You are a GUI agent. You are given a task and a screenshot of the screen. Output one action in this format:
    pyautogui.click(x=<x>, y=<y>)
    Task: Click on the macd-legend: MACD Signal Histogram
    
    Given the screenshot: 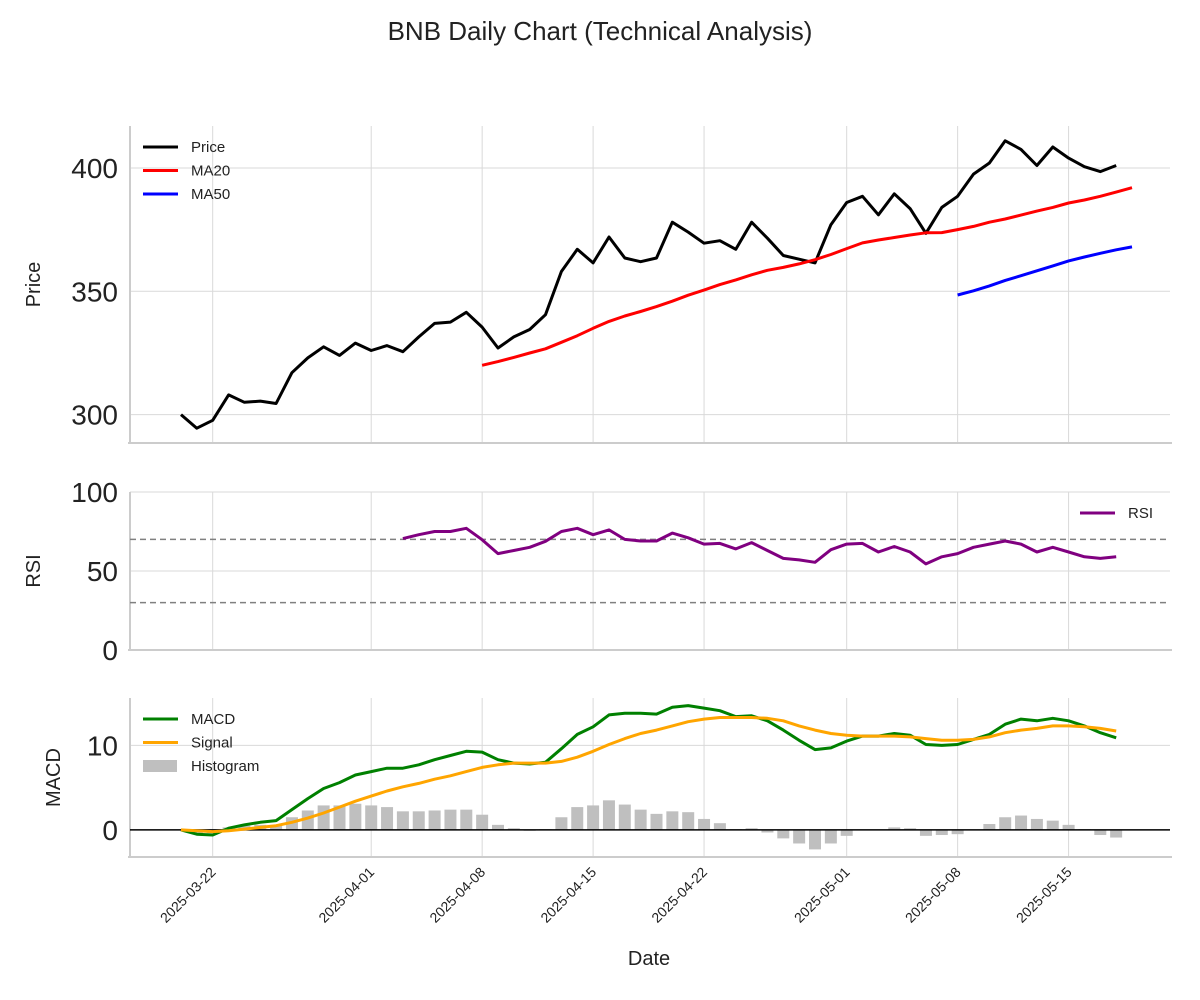 What is the action you would take?
    pyautogui.click(x=201, y=743)
    